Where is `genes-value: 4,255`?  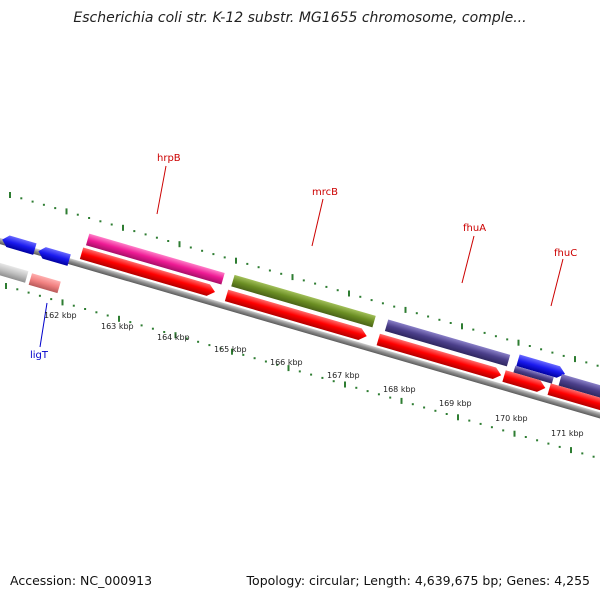
genes-value: 4,255 is located at coordinates (572, 580).